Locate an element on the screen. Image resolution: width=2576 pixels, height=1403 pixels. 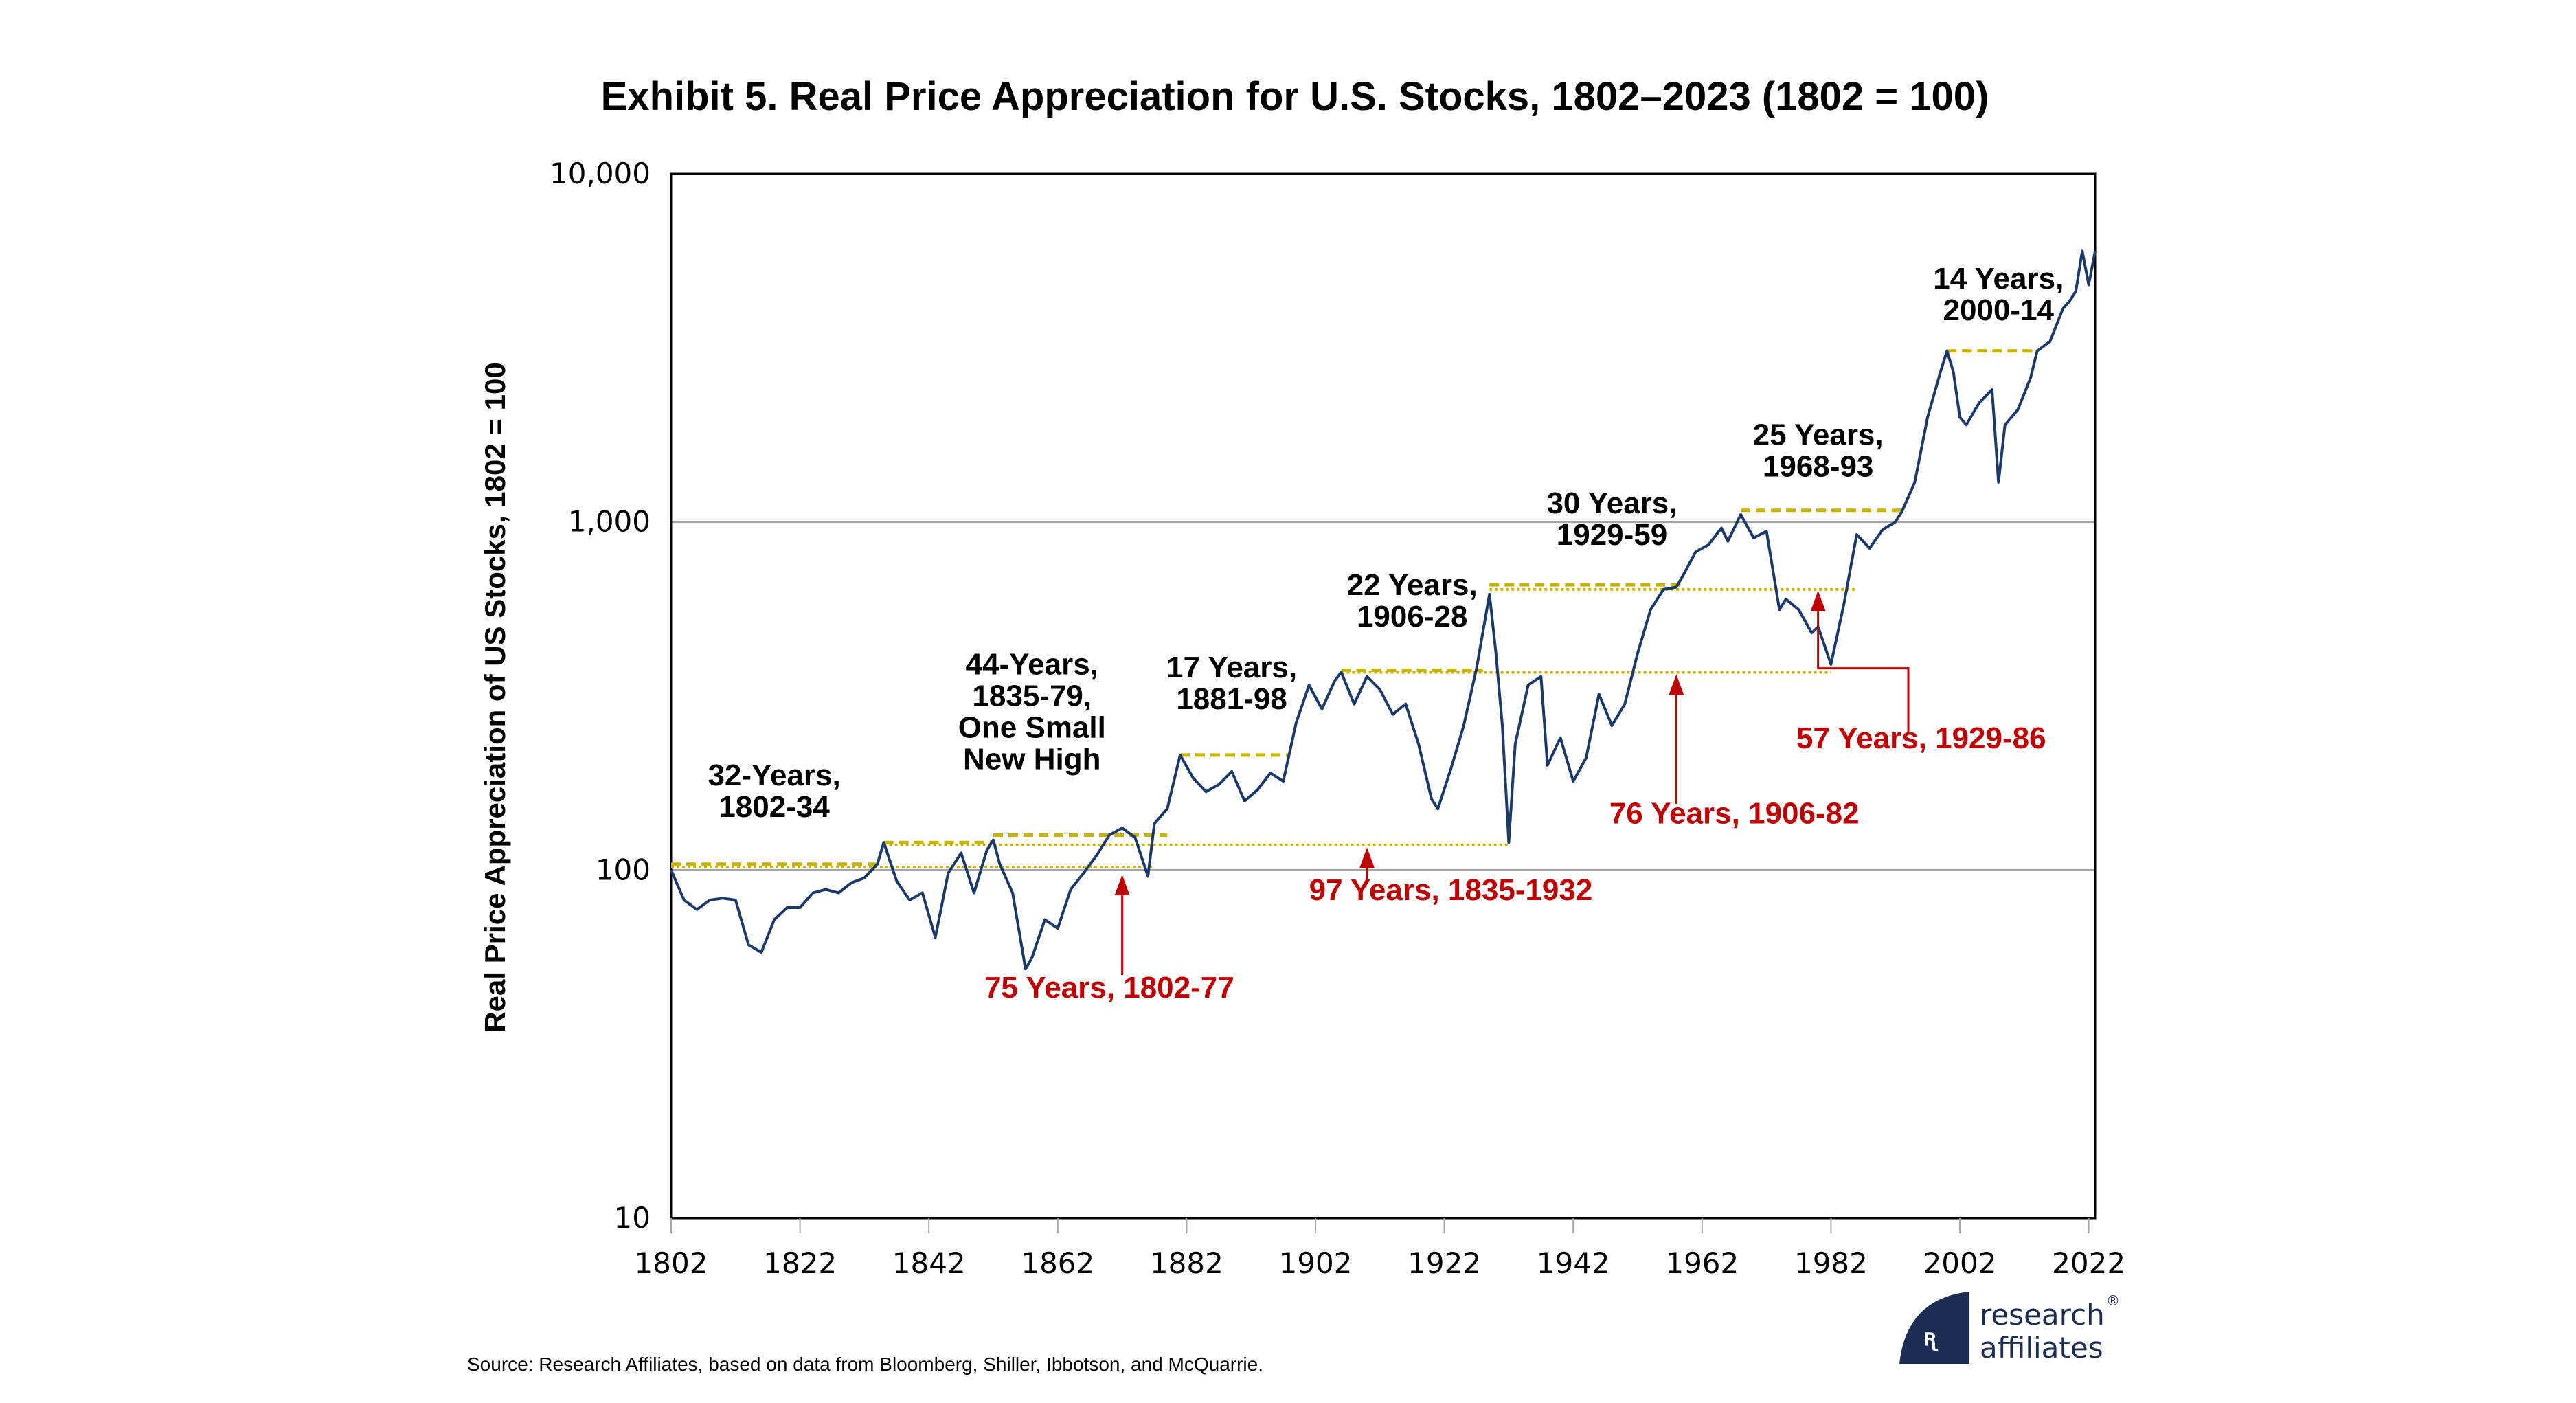
logo-glyph: ꭆ is located at coordinates (1931, 1338).